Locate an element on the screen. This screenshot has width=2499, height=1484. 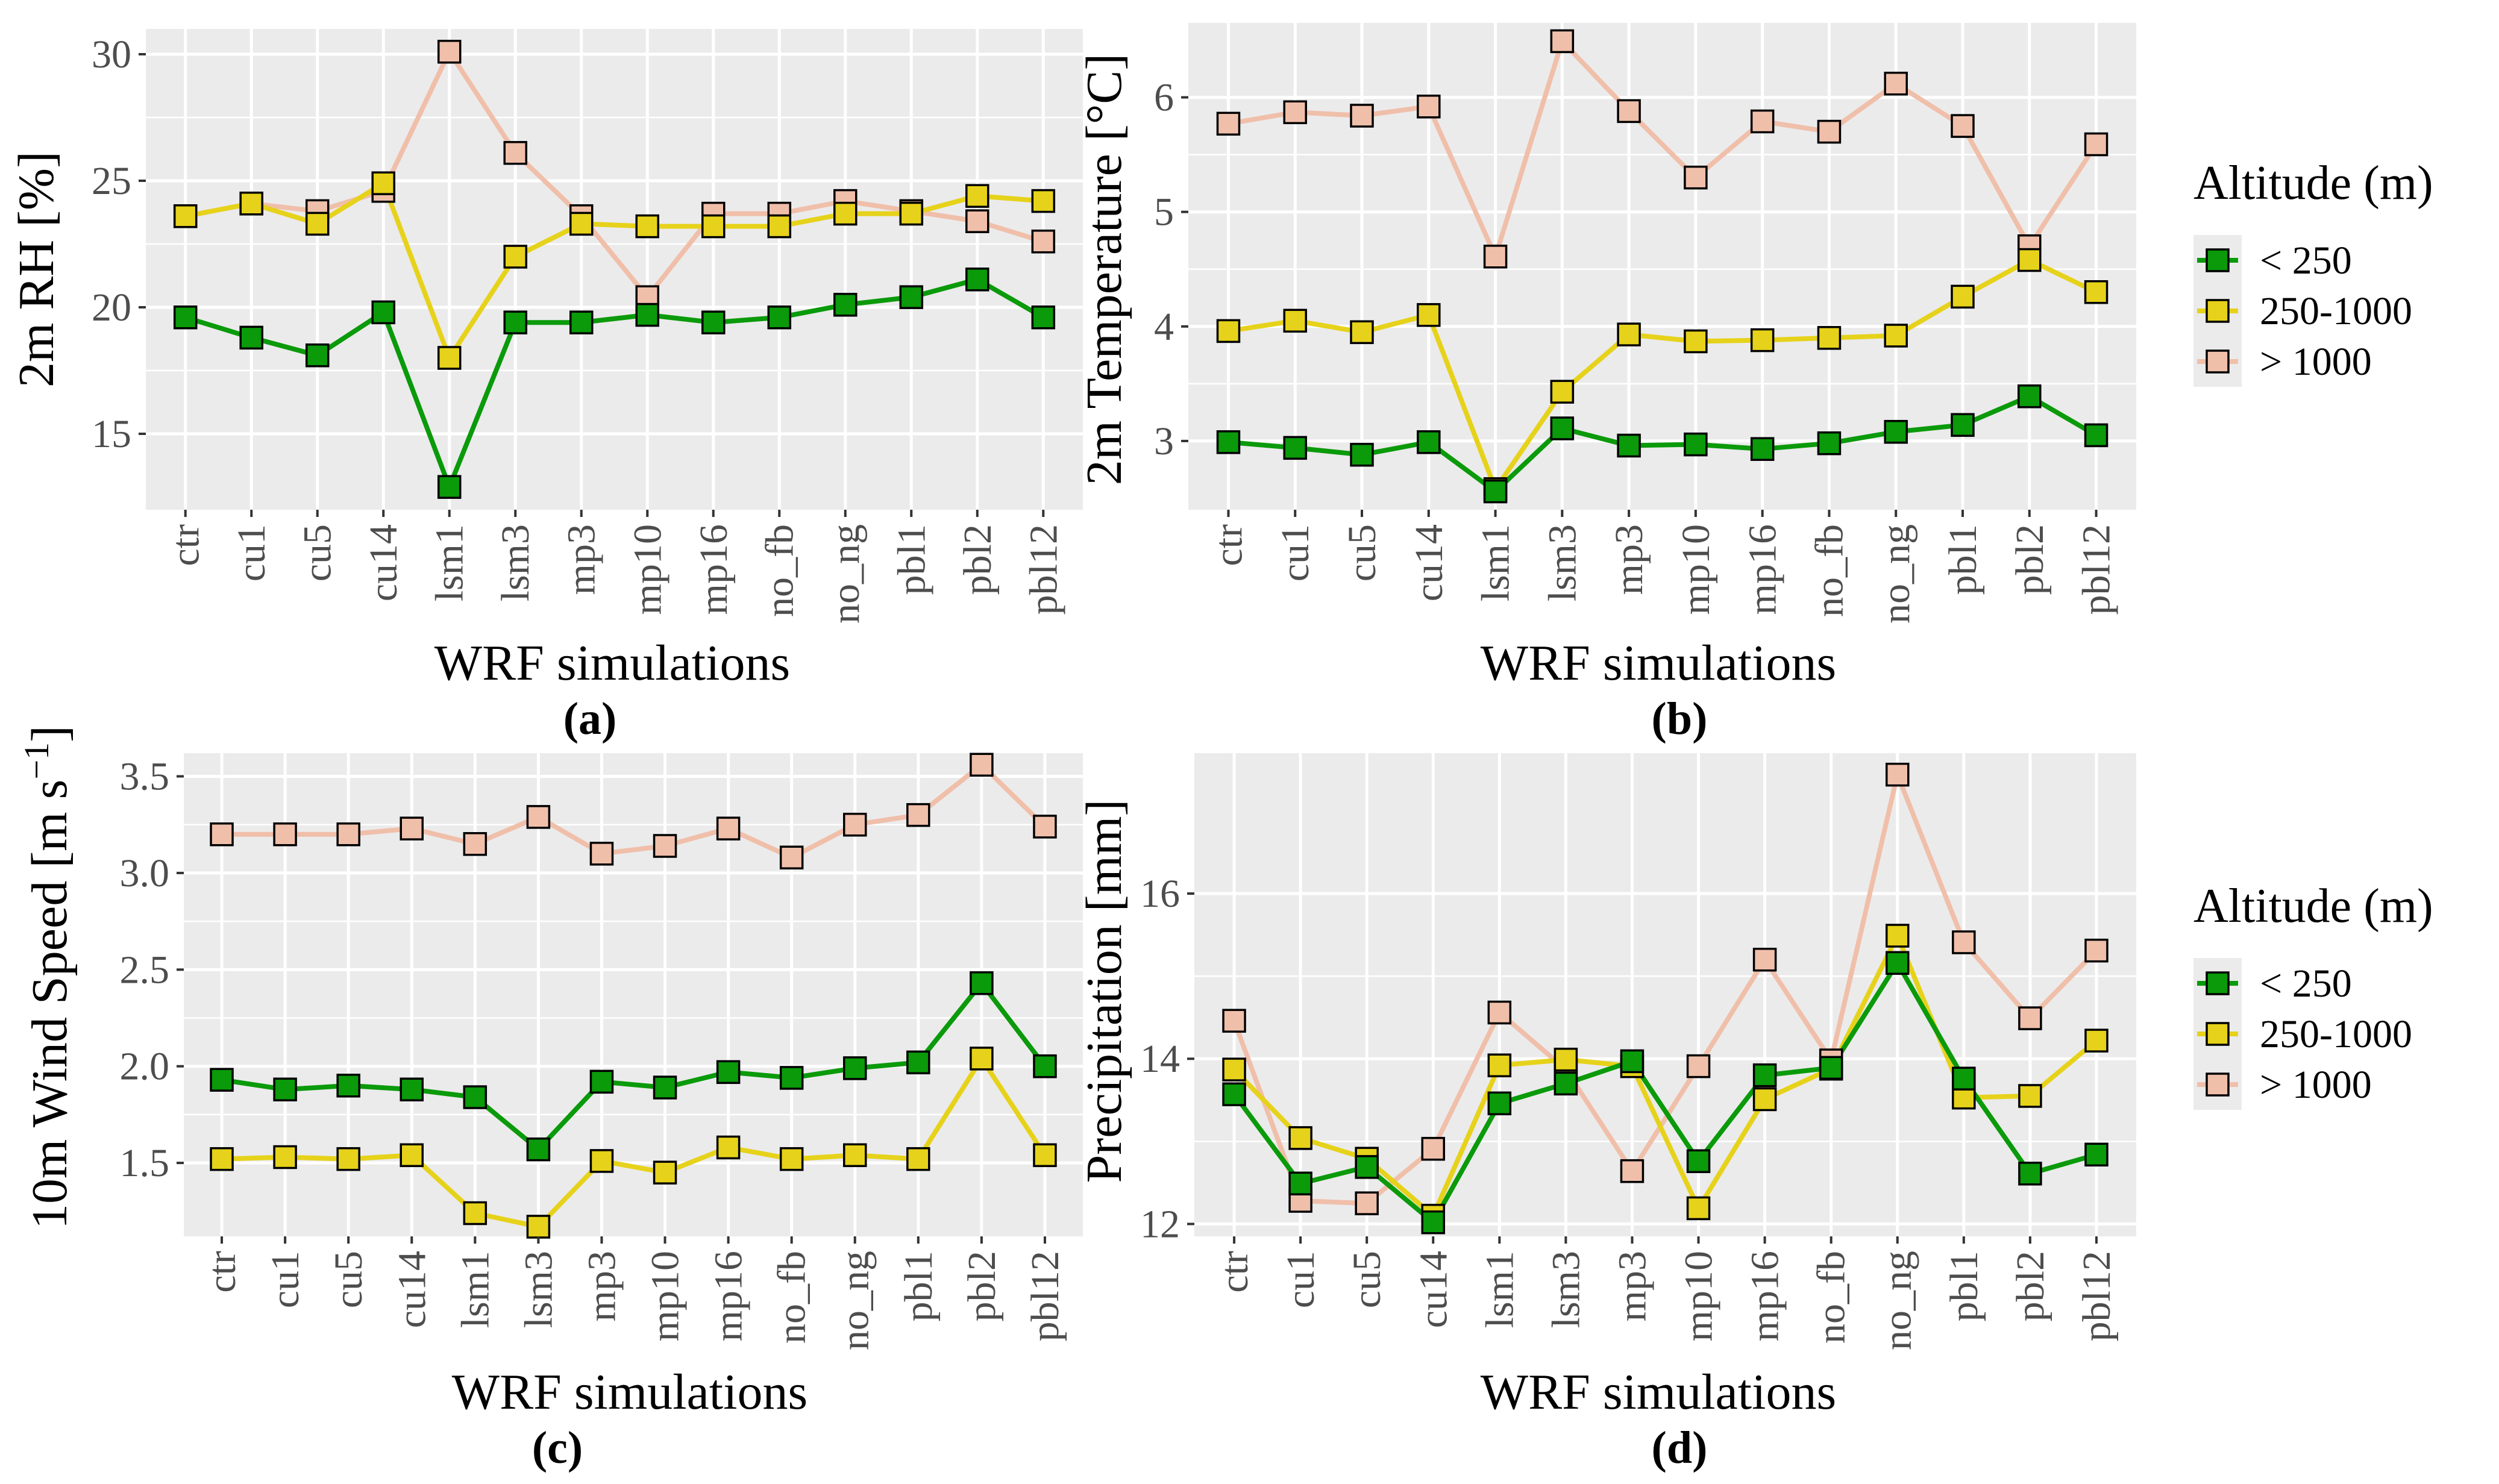
panel-c-xtick-label-no-fb: no_fb is located at coordinates (792, 1297).